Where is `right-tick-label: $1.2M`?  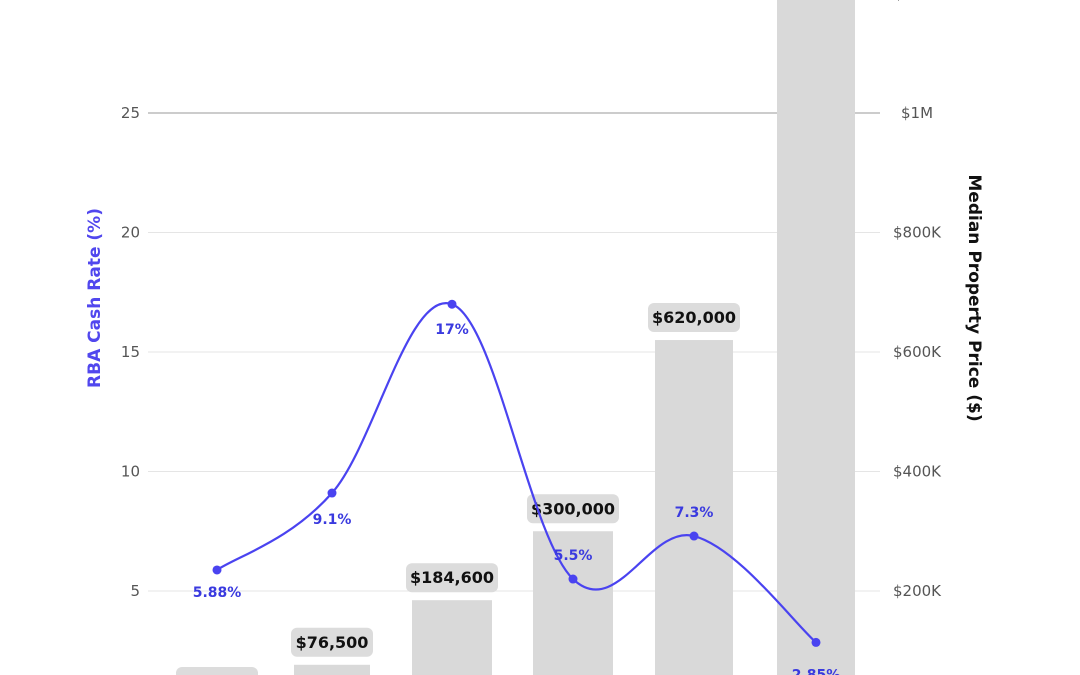 right-tick-label: $1.2M is located at coordinates (917, 1).